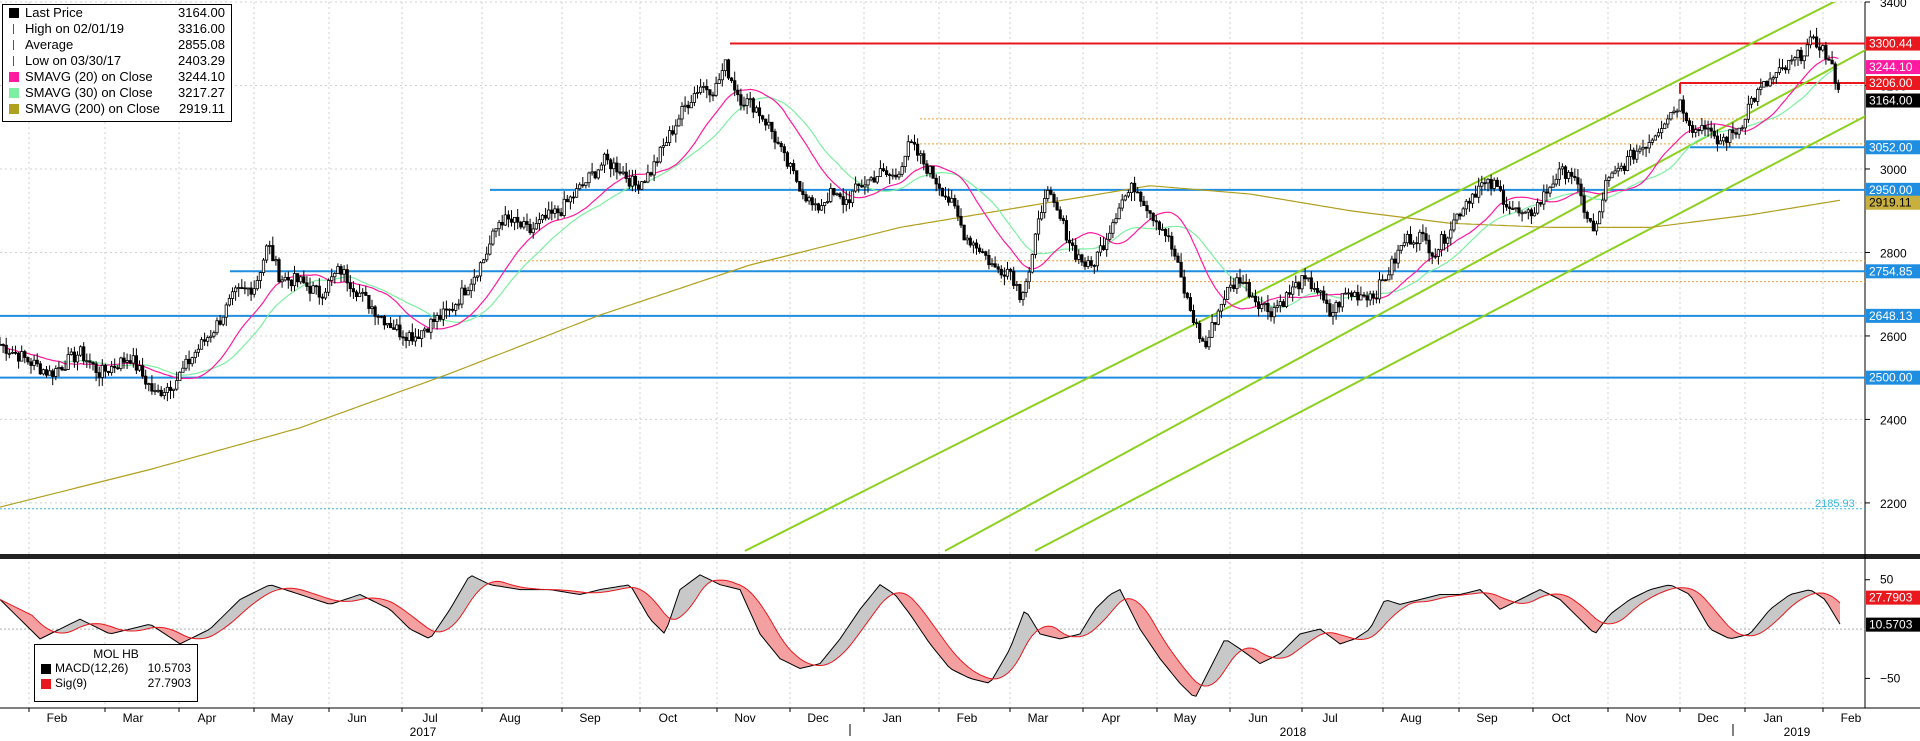 The image size is (1920, 741). What do you see at coordinates (960, 556) in the screenshot?
I see `panel-separator` at bounding box center [960, 556].